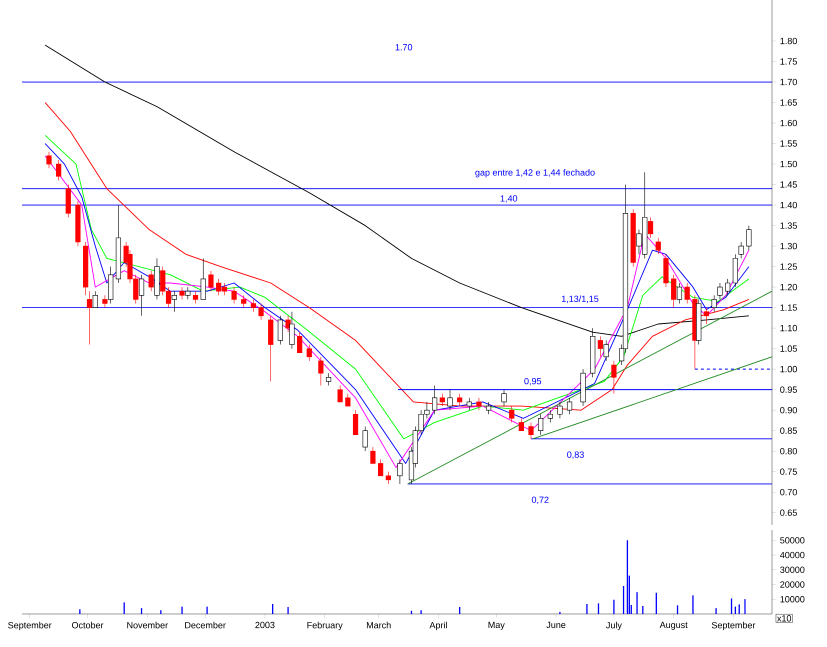  I want to click on annotation: 1,13/1,15, so click(580, 299).